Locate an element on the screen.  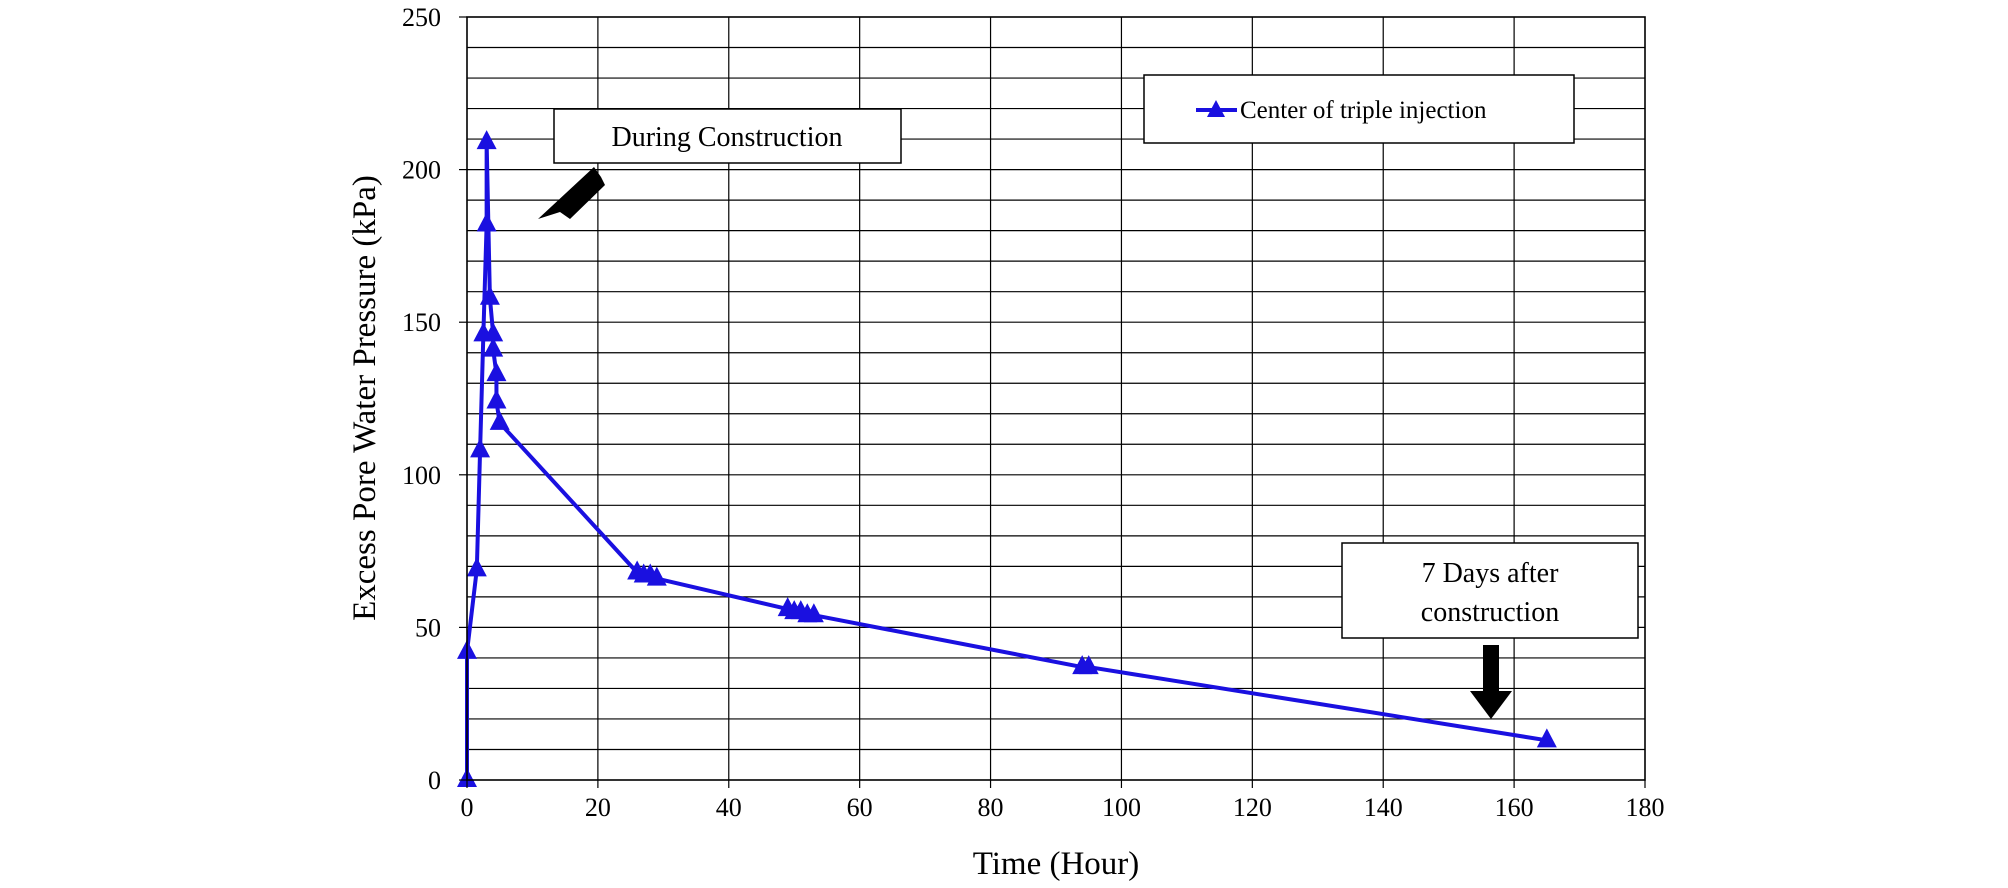
annotation-7-days-after: 7 Days after construction is located at coordinates (1490, 630).